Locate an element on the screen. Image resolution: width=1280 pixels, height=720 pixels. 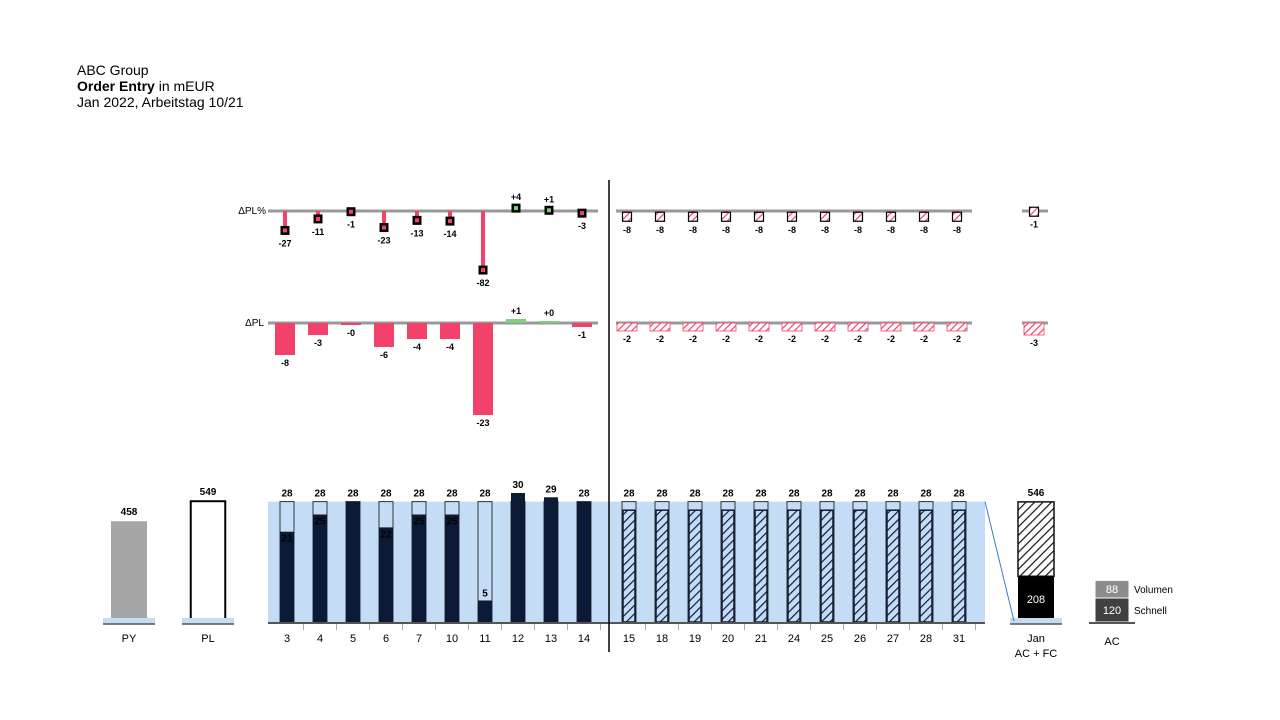
measure-name: Order Entry is located at coordinates (116, 86).